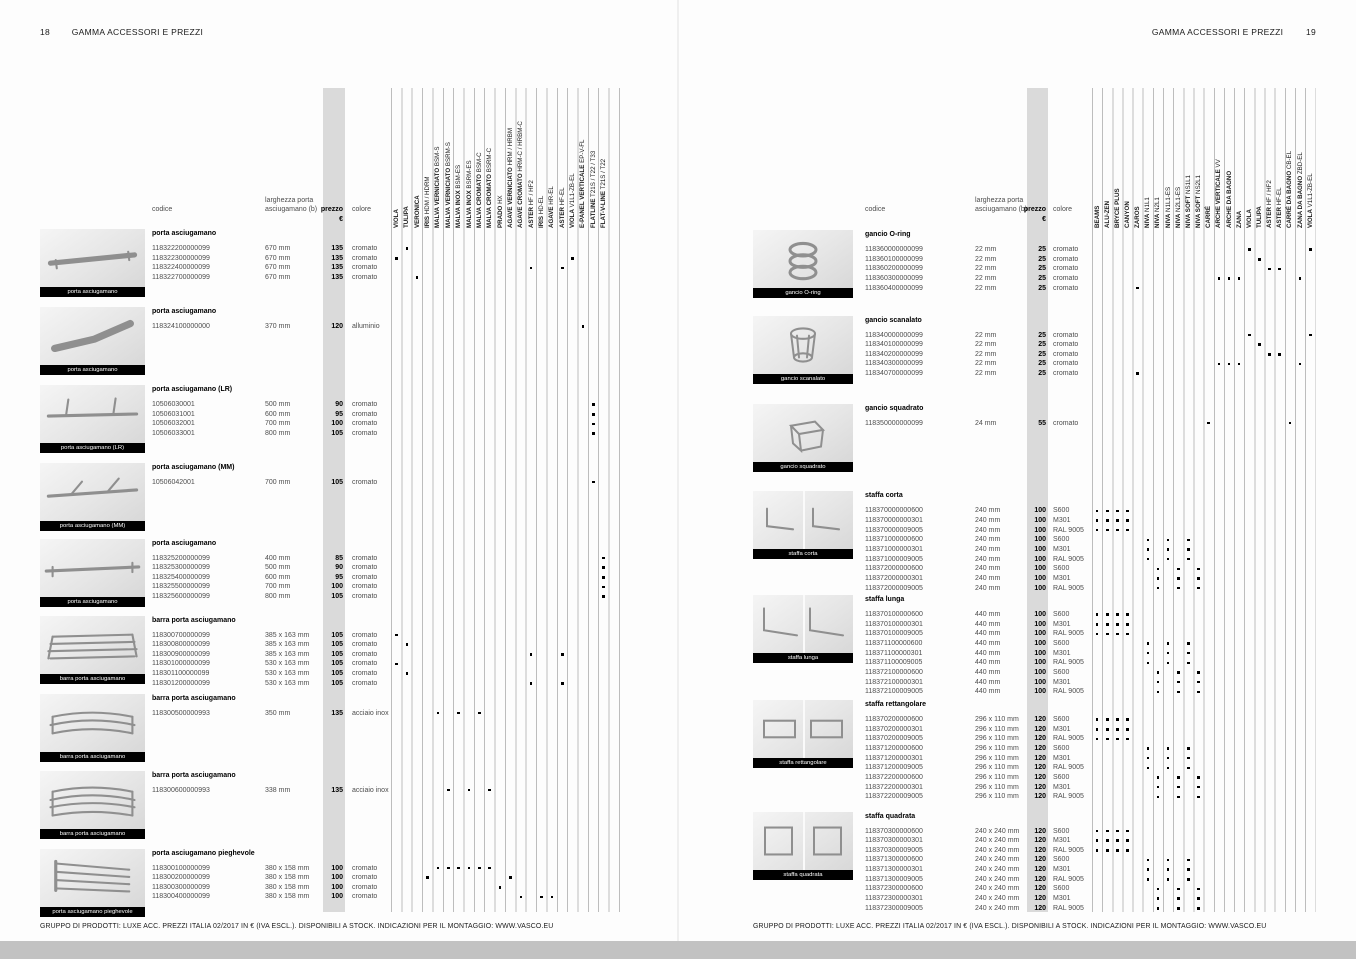 The image size is (1356, 959). What do you see at coordinates (203, 853) in the screenshot?
I see `product-name: porta asciugamano pieghevole` at bounding box center [203, 853].